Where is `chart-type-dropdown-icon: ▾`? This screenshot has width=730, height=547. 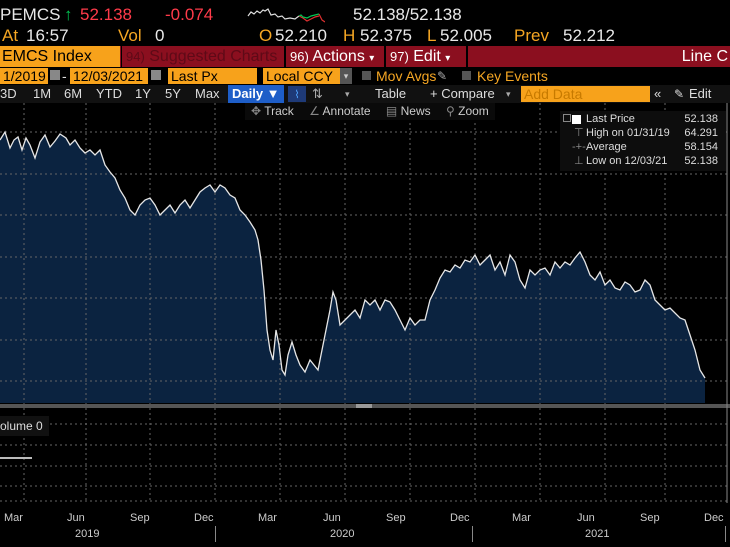
chart-type-dropdown-icon: ▾ is located at coordinates (347, 94).